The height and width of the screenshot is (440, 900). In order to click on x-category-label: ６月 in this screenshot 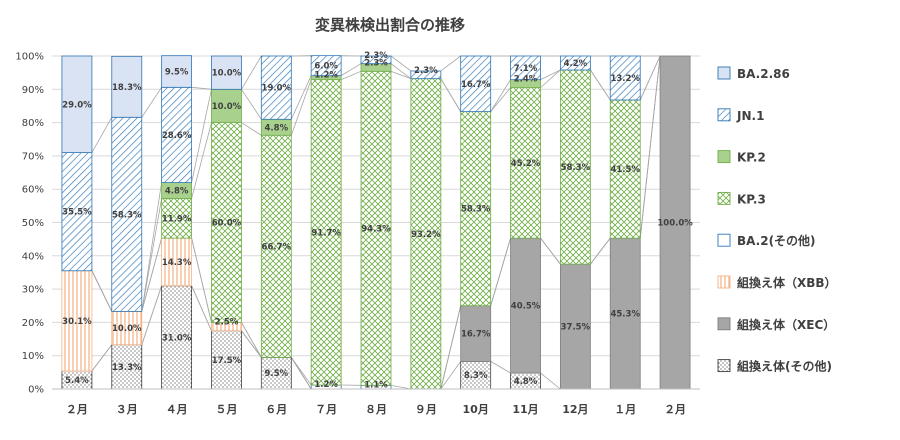, I will do `click(276, 409)`.